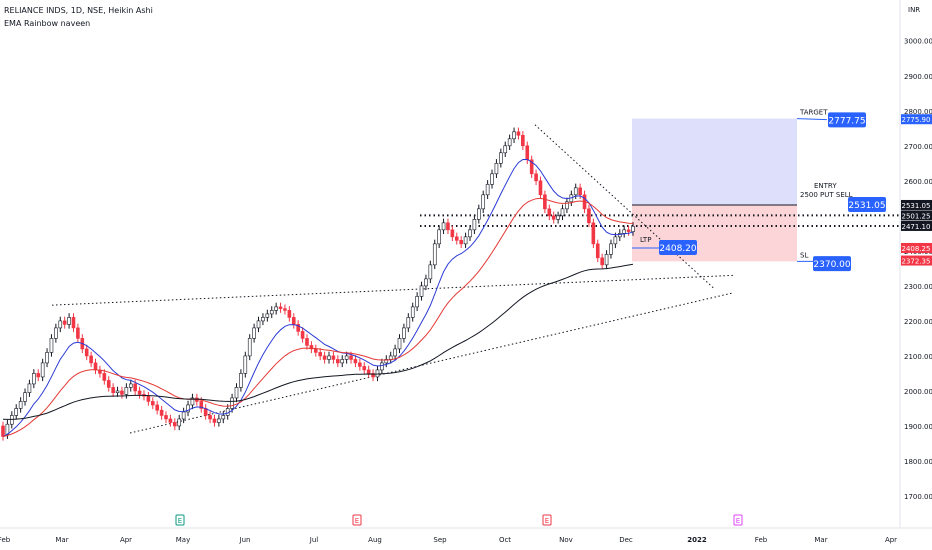 The image size is (932, 550). I want to click on entry-label, so click(867, 204).